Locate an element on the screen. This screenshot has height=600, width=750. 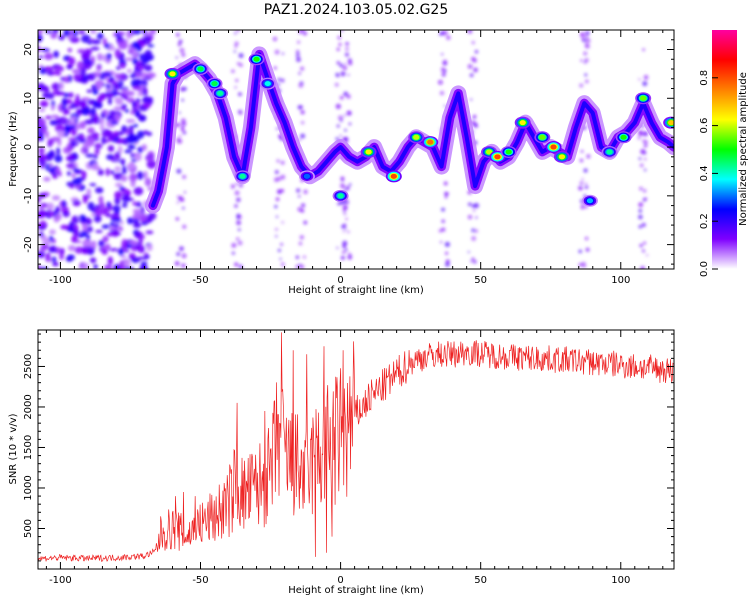
x-tick-label: -100 is located at coordinates (60, 280).